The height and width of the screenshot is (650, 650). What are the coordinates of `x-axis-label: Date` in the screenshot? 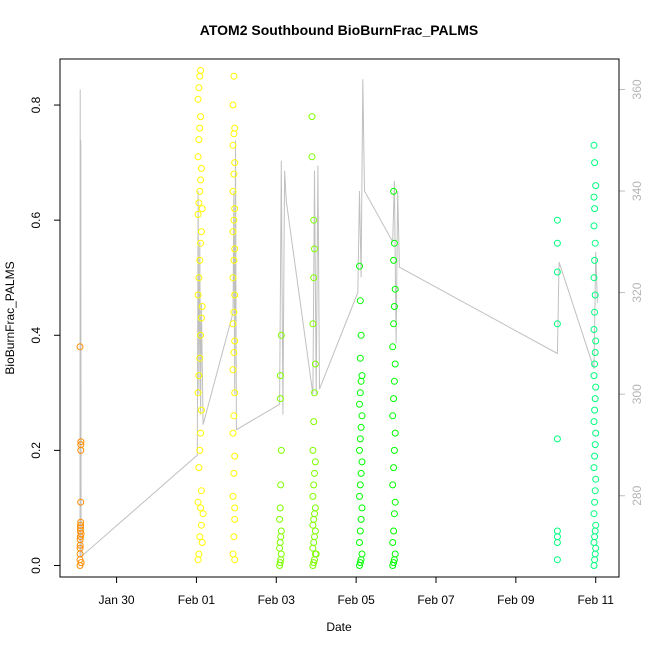 It's located at (339, 627).